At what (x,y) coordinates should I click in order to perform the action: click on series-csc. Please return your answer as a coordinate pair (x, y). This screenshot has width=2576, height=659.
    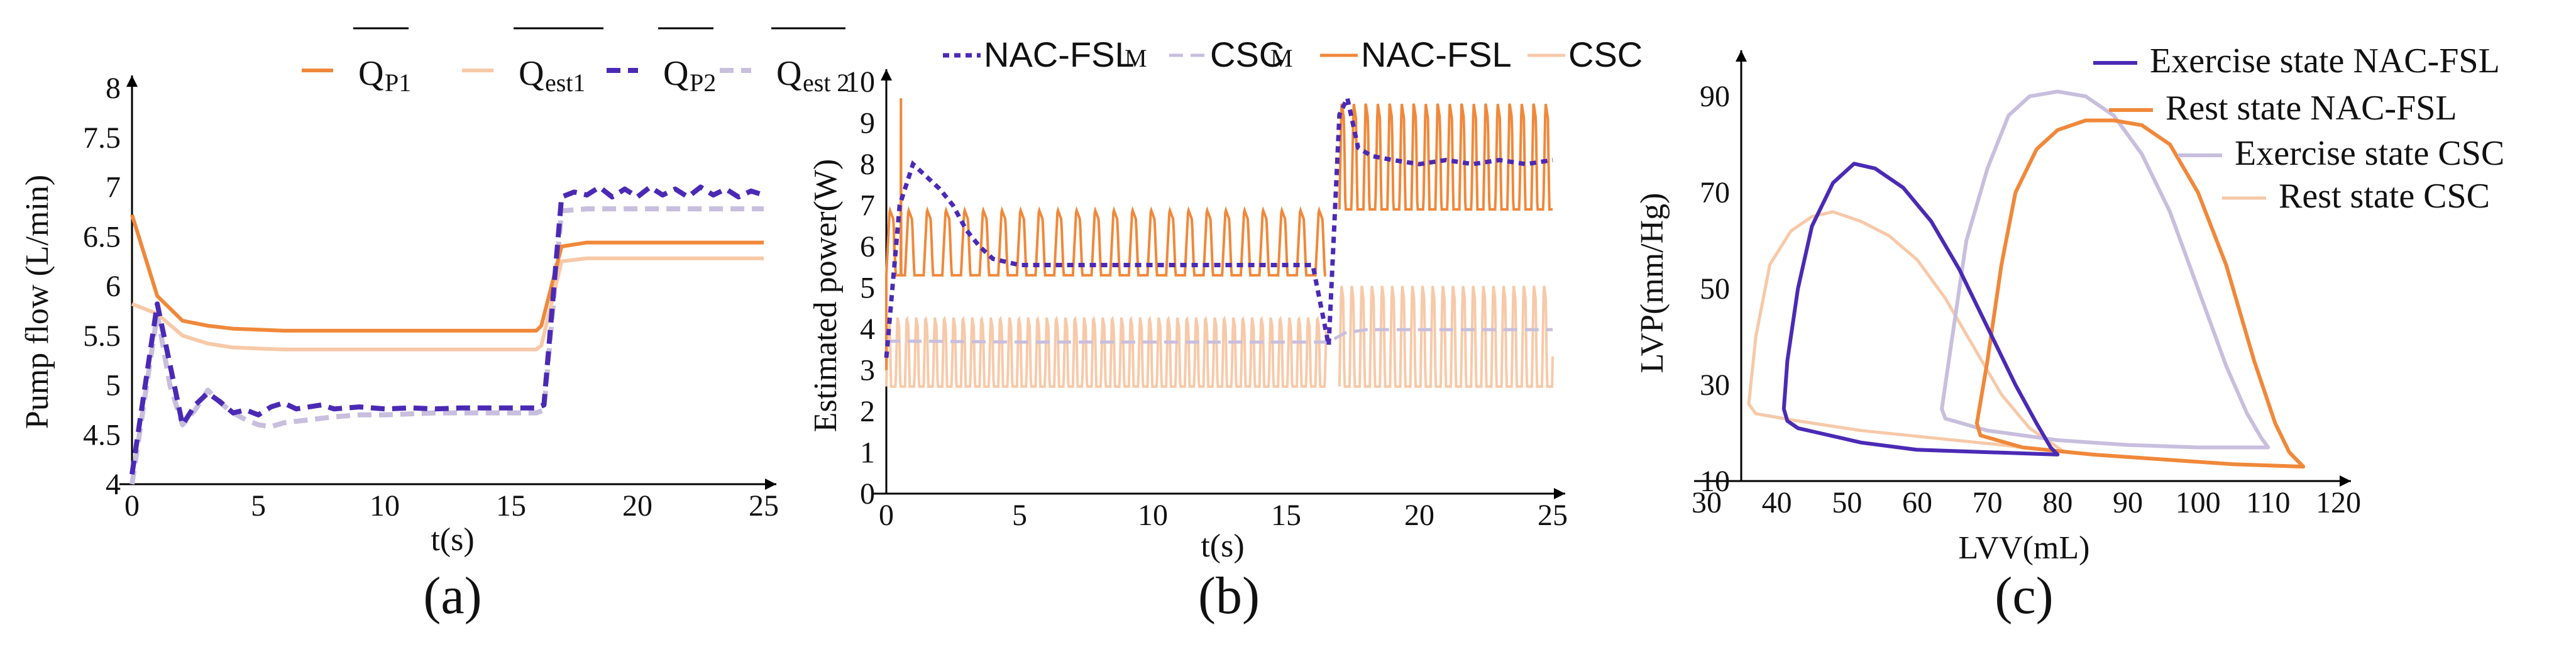
    Looking at the image, I should click on (1220, 336).